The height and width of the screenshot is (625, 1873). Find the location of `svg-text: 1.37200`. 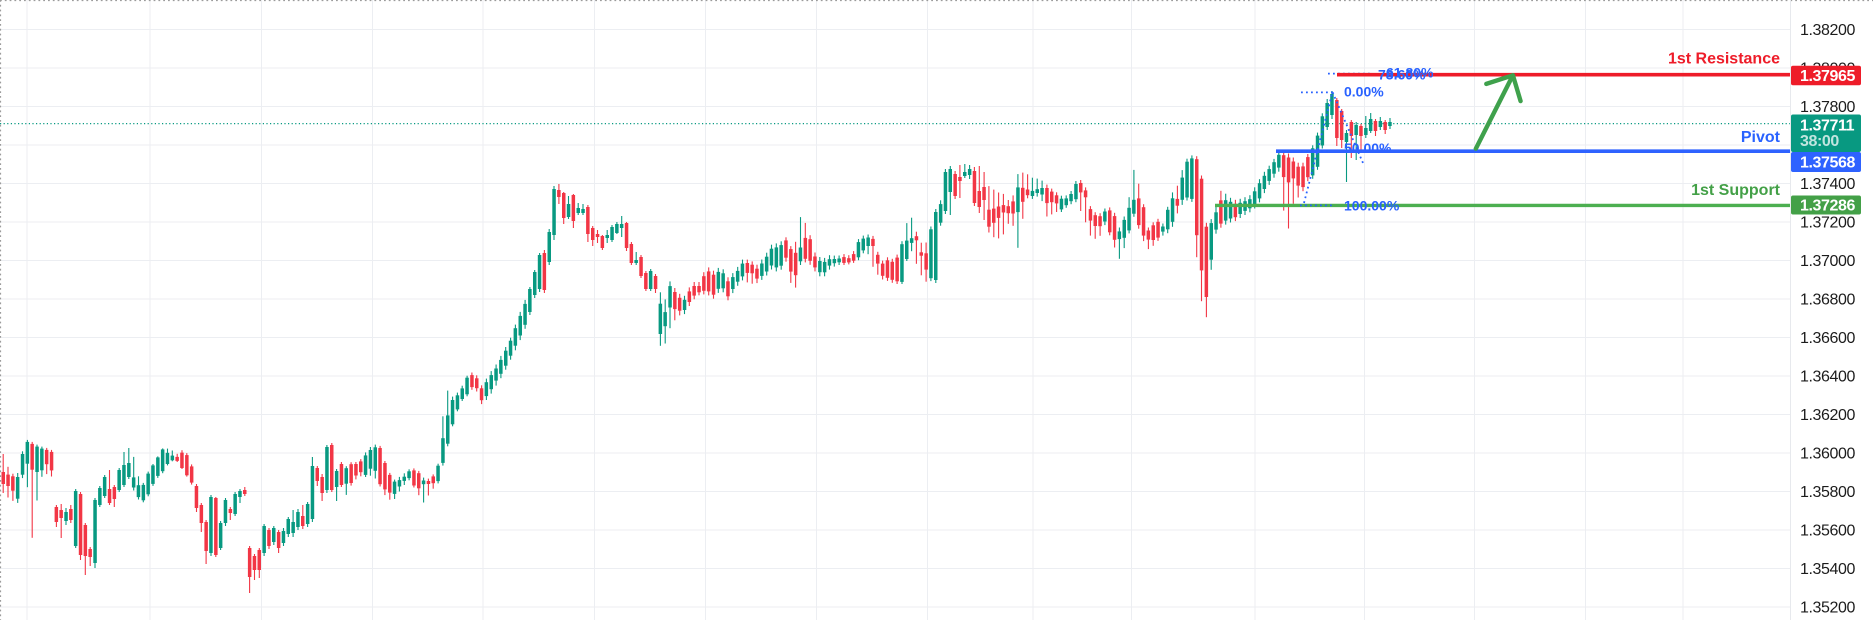

svg-text: 1.37200 is located at coordinates (1828, 223).